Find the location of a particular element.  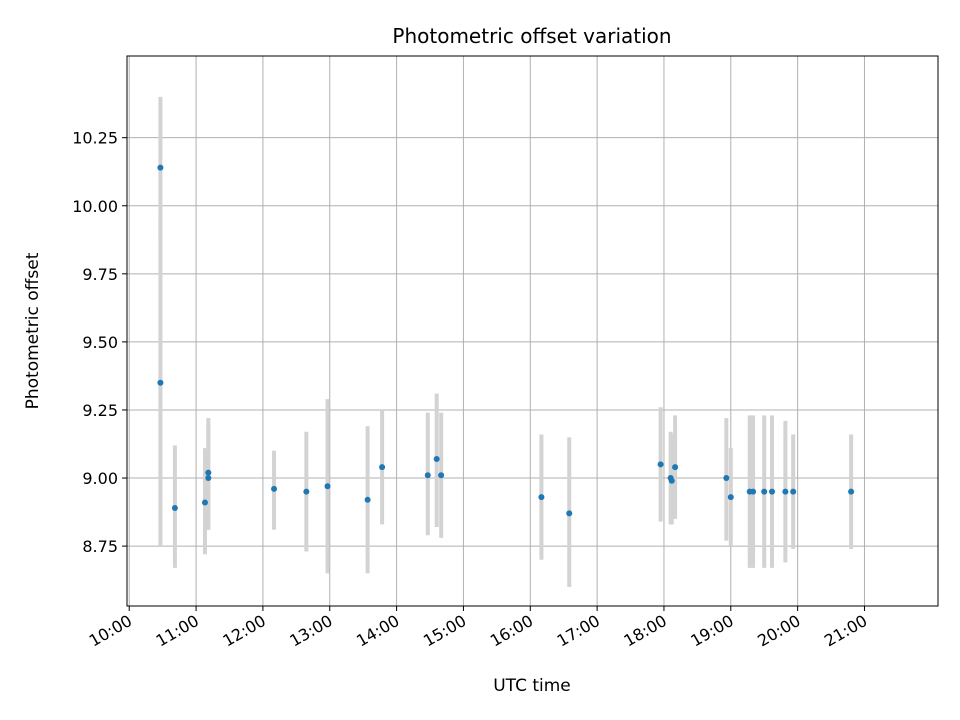

y-tick-label: 9.00 is located at coordinates (100, 478).